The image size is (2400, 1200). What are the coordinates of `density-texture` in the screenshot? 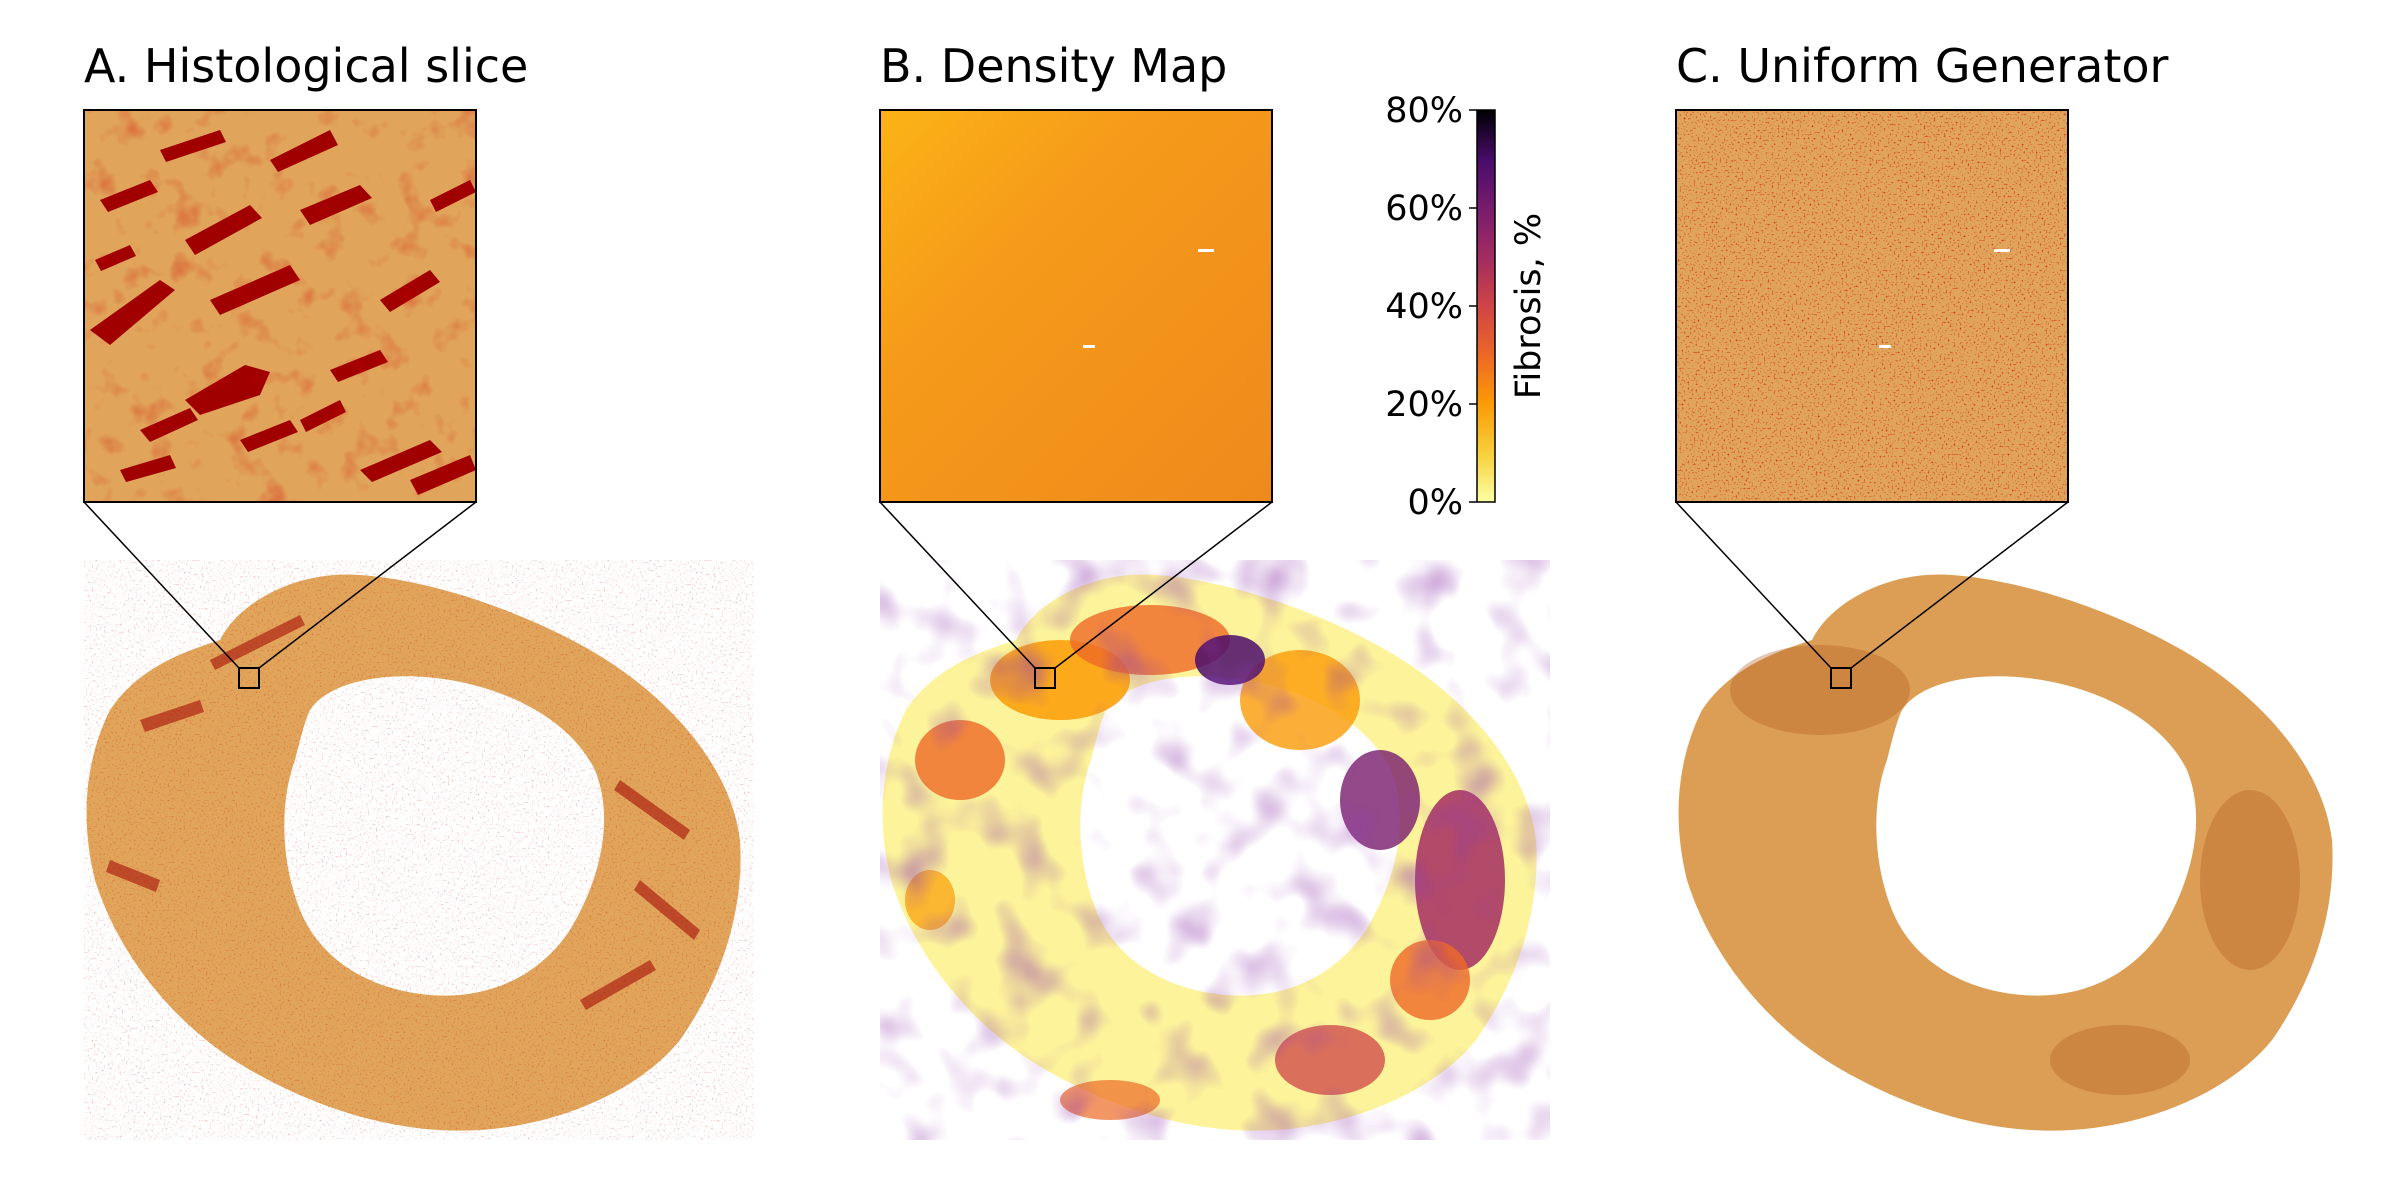 It's located at (1215, 850).